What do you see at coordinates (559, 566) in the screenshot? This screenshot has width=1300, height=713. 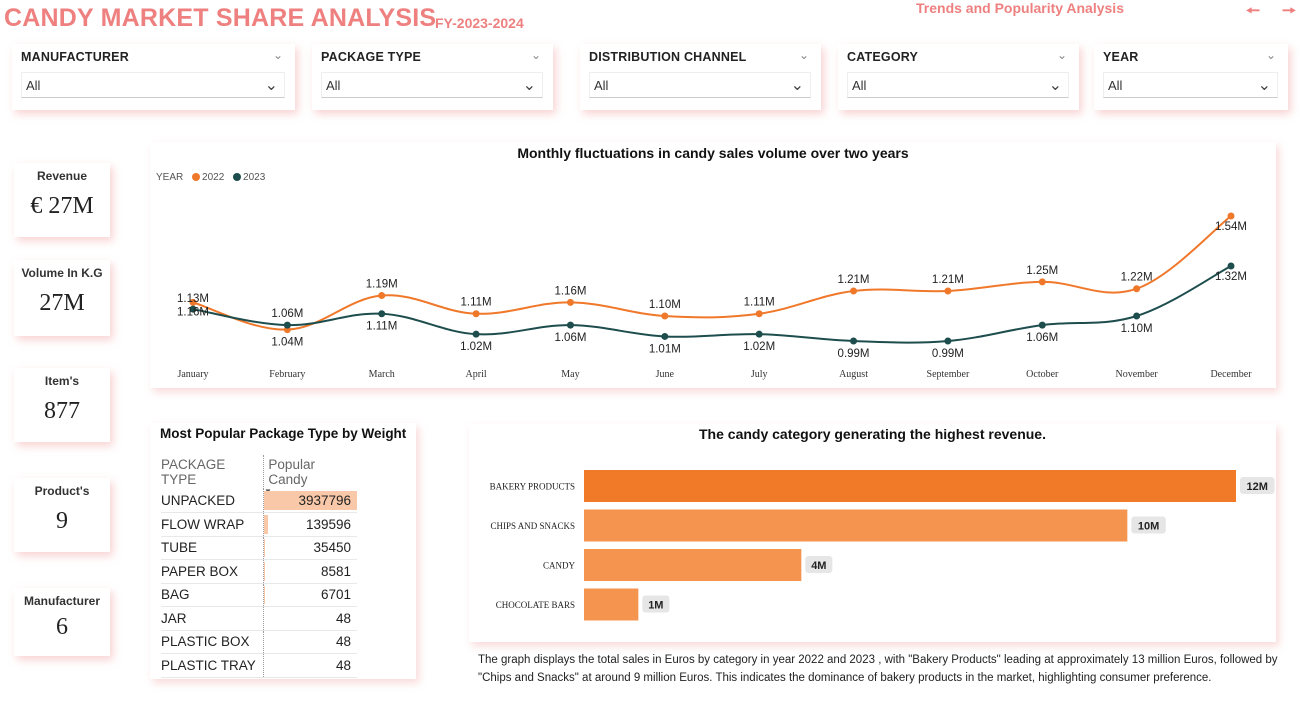 I see `category-label: CANDY` at bounding box center [559, 566].